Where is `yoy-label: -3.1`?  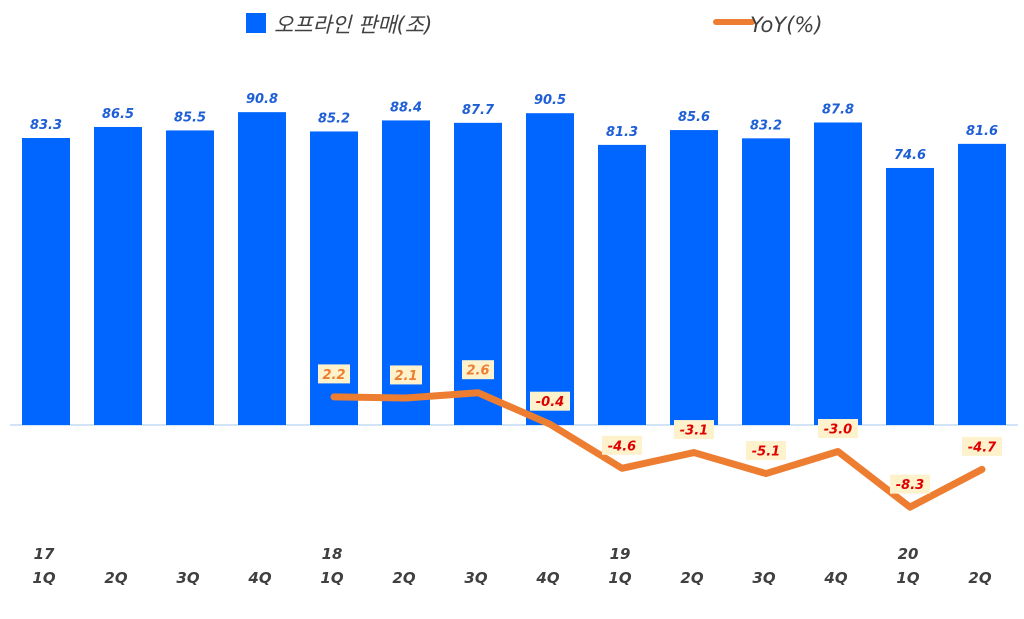
yoy-label: -3.1 is located at coordinates (694, 430).